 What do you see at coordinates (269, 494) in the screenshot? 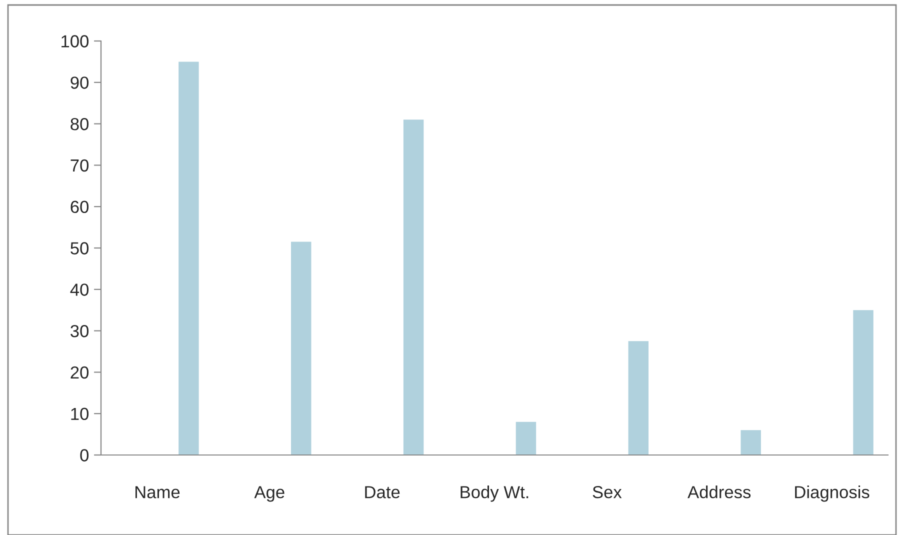
I see `x-tick-label: Age` at bounding box center [269, 494].